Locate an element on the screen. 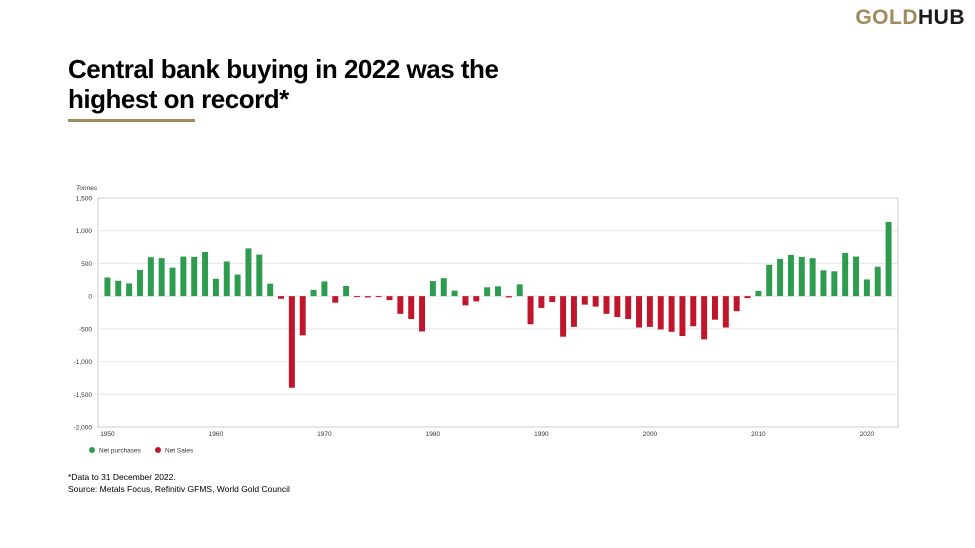 The width and height of the screenshot is (975, 548). bar-2003 is located at coordinates (682, 316).